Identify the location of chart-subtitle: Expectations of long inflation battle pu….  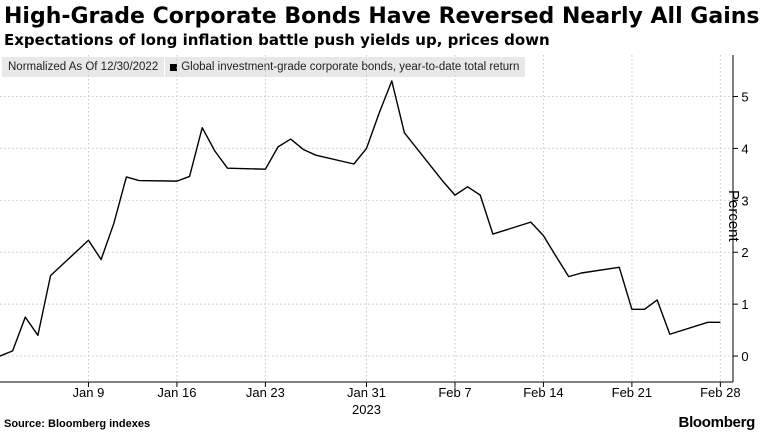
(277, 40).